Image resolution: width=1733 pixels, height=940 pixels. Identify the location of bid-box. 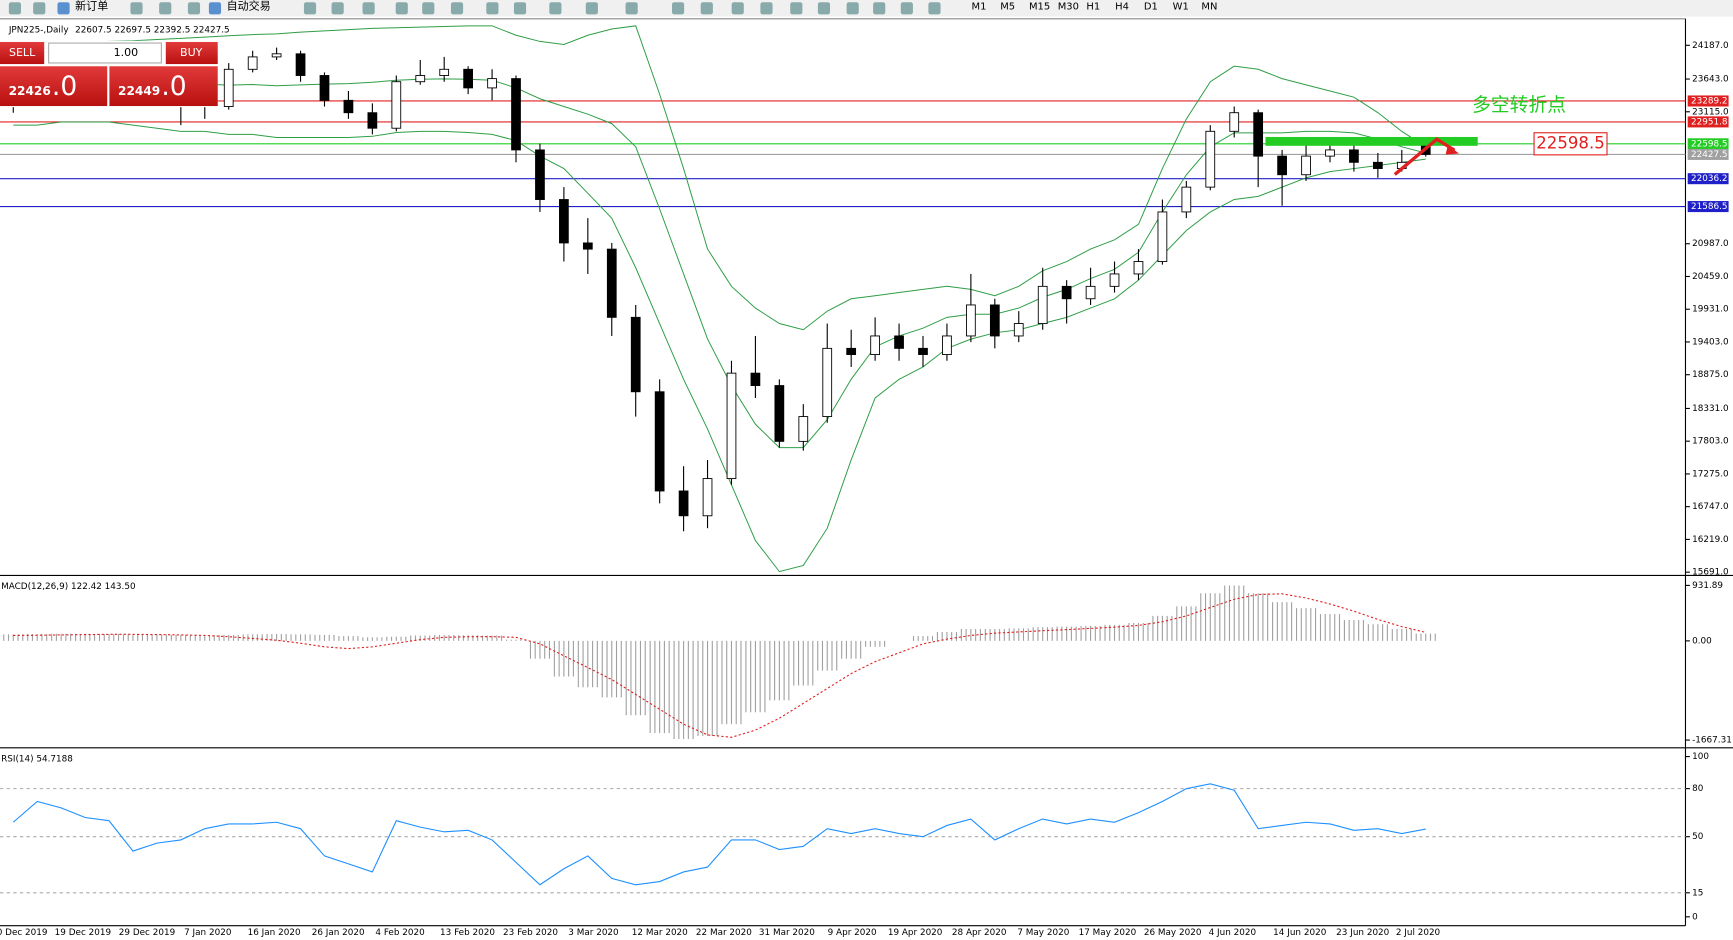
(54, 86).